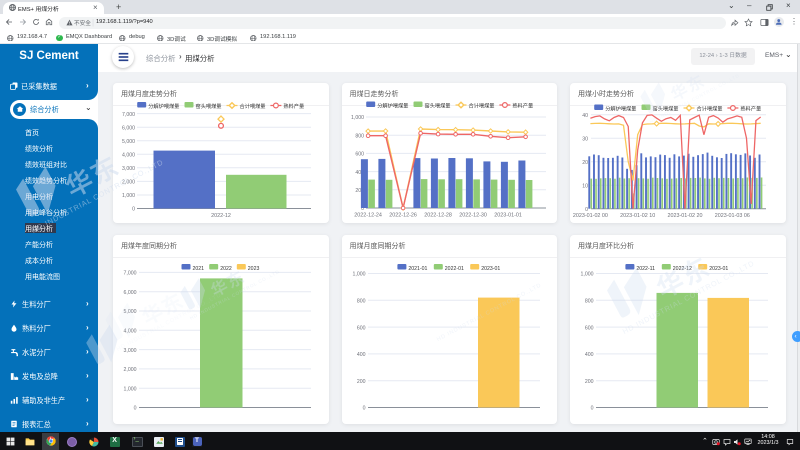 The image size is (800, 450). I want to click on svg-text: 40, so click(585, 116).